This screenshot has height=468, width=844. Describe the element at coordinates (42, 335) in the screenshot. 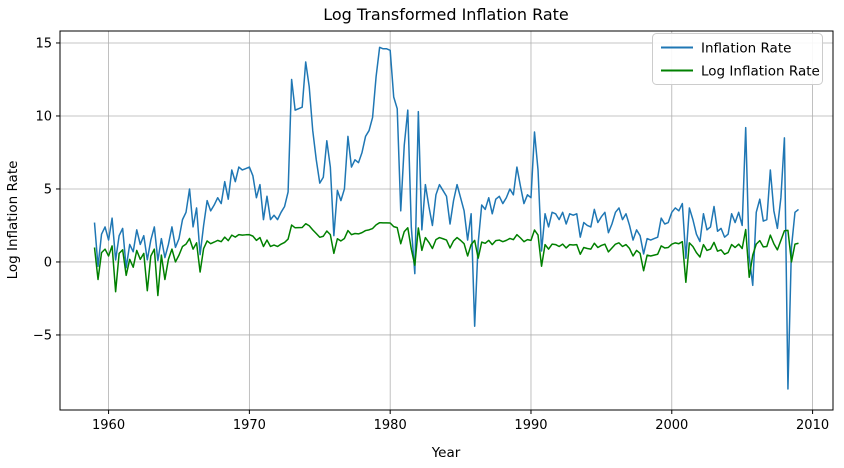

I see `y-tick-label: −5` at that location.